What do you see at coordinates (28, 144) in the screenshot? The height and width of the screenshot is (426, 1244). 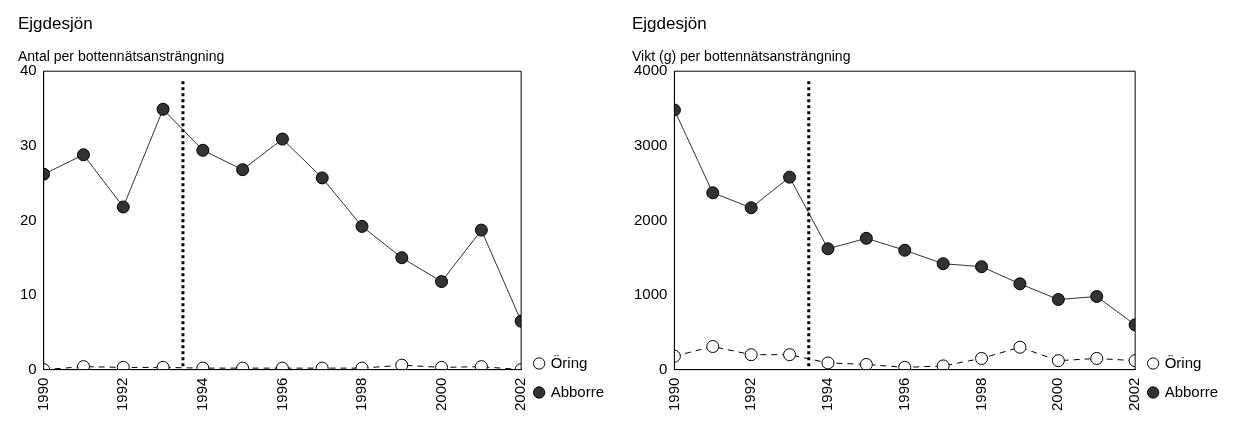 I see `y-tick-label: 30` at bounding box center [28, 144].